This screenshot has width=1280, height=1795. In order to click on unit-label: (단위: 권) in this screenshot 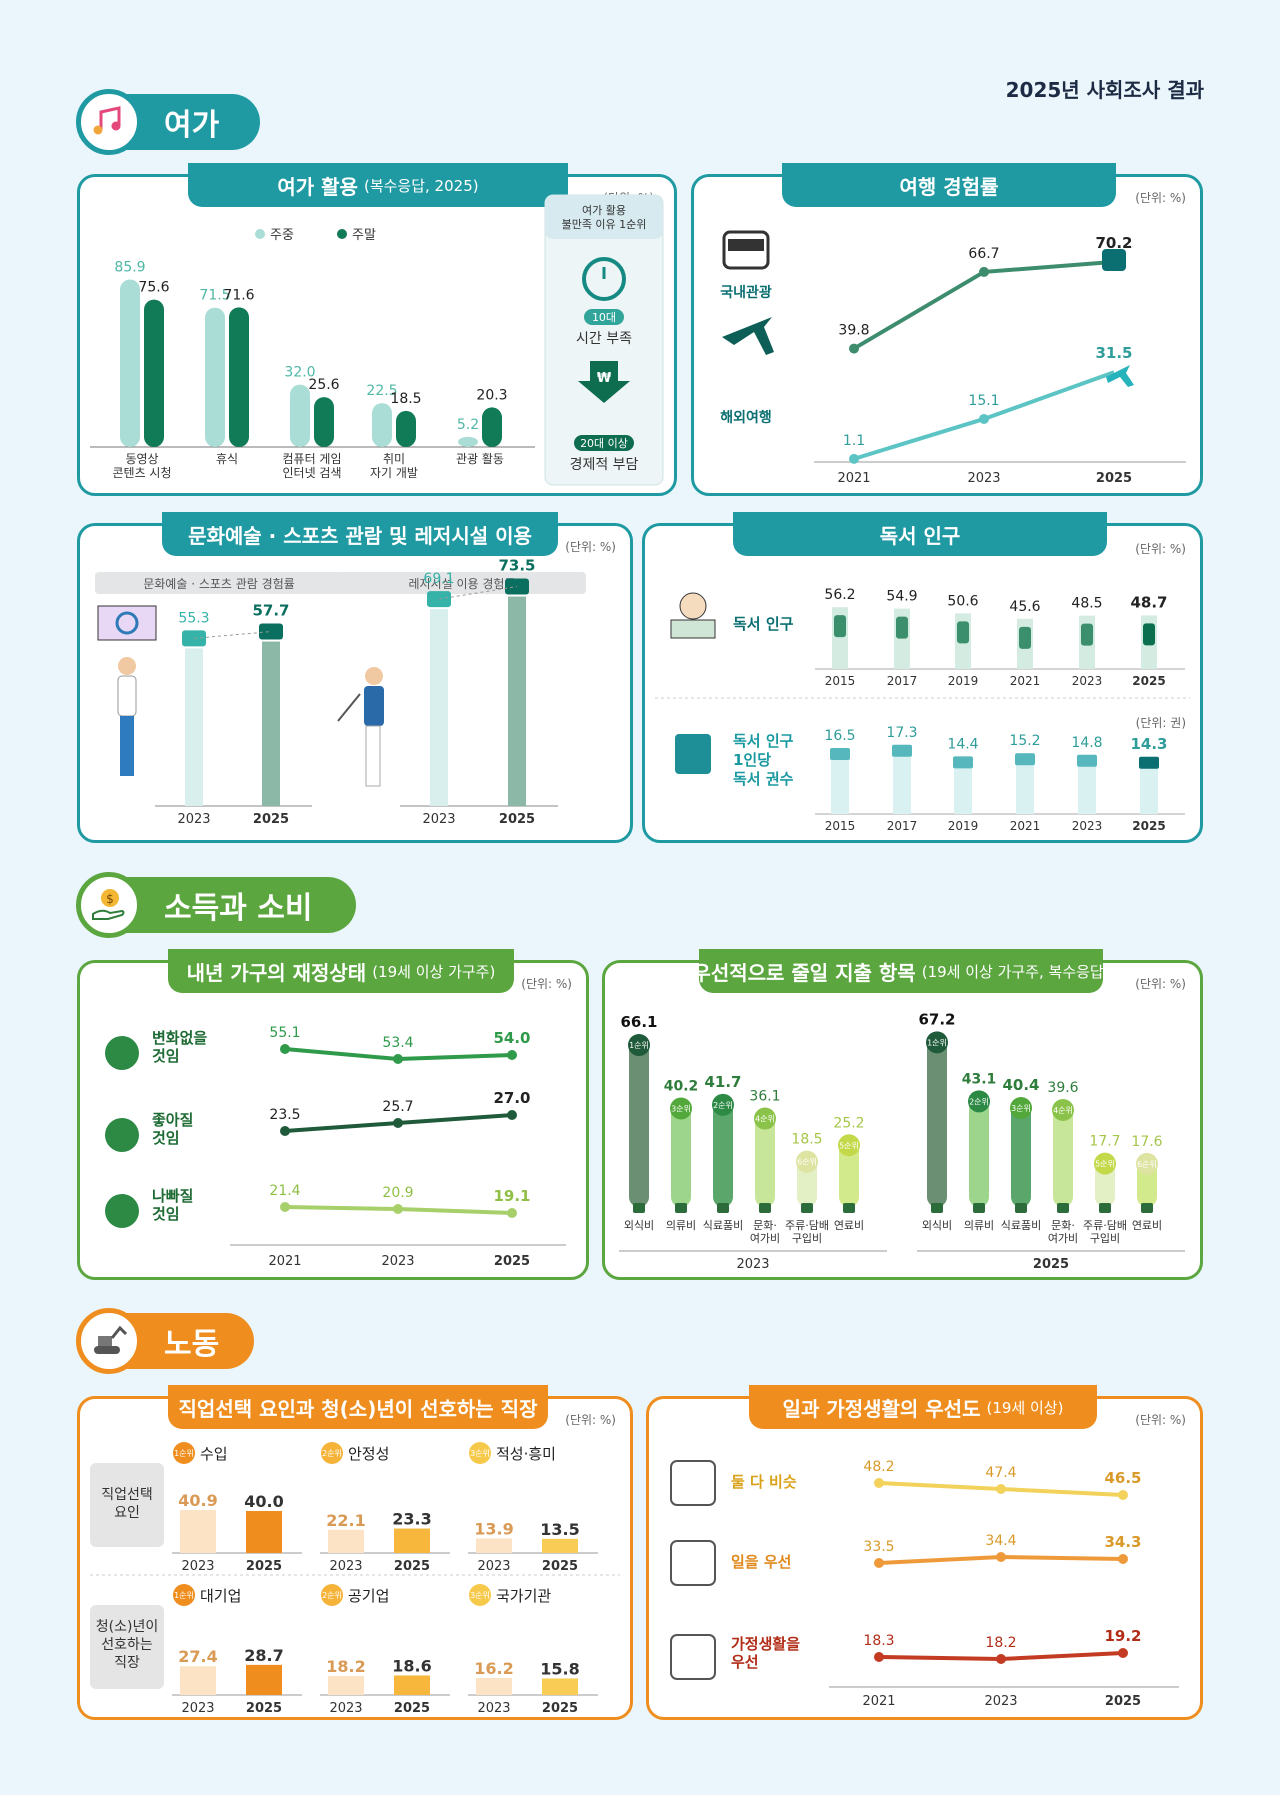, I will do `click(1160, 723)`.